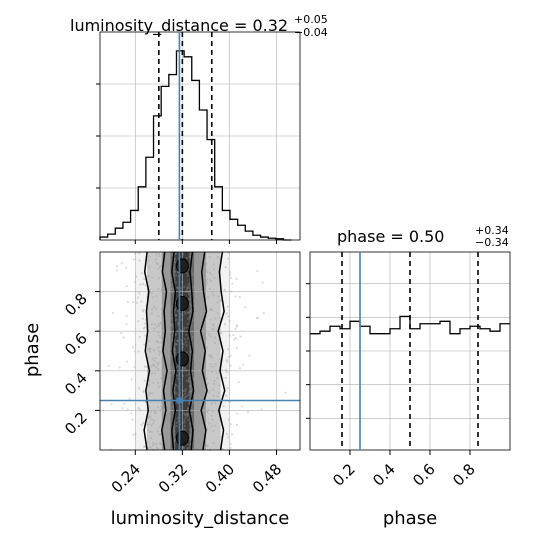  What do you see at coordinates (147, 351) in the screenshot?
I see `contour-outer-left` at bounding box center [147, 351].